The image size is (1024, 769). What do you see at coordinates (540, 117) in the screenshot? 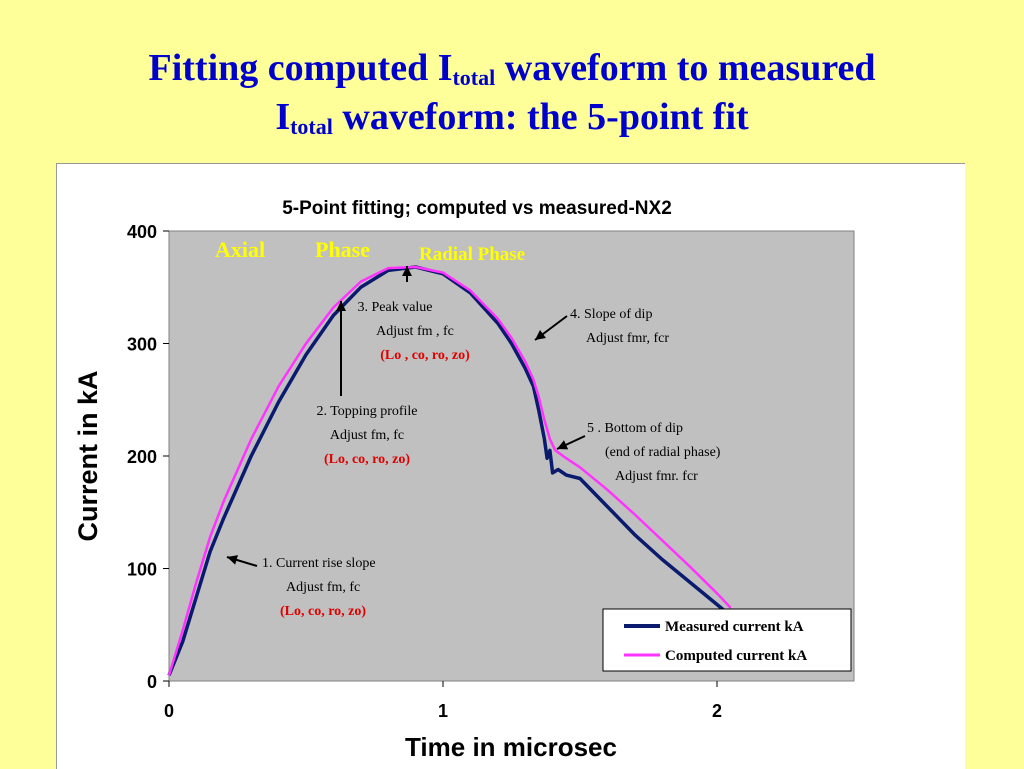
I see `title-text: waveform: the 5-point fit` at bounding box center [540, 117].